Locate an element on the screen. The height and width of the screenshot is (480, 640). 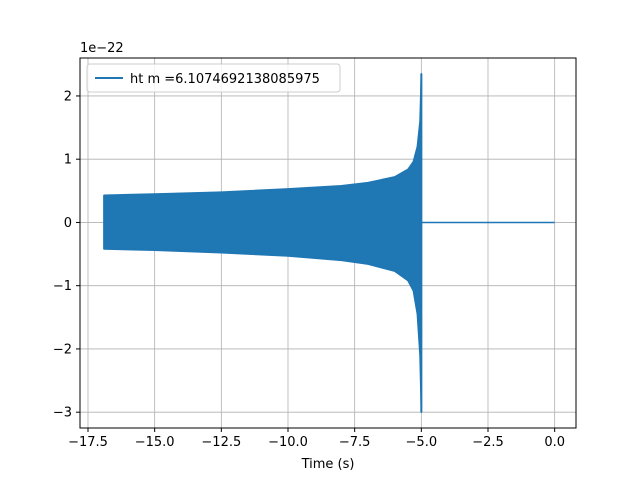
x-tick-label: −10.0 is located at coordinates (288, 442).